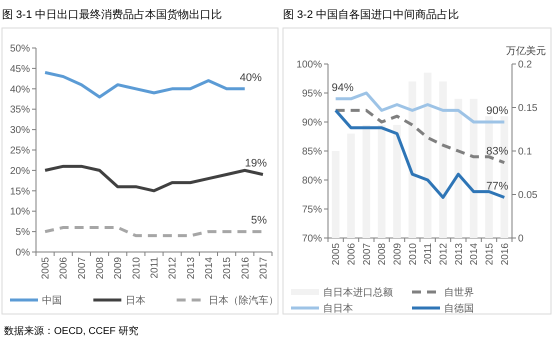  What do you see at coordinates (243, 300) in the screenshot?
I see `legend-label: 日本（除汽车）` at bounding box center [243, 300].